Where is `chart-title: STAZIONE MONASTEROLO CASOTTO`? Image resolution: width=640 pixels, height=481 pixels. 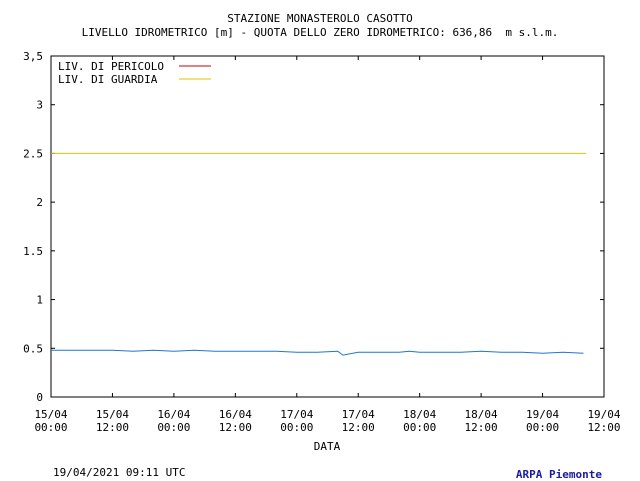
chart-title: STAZIONE MONASTEROLO CASOTTO is located at coordinates (320, 18).